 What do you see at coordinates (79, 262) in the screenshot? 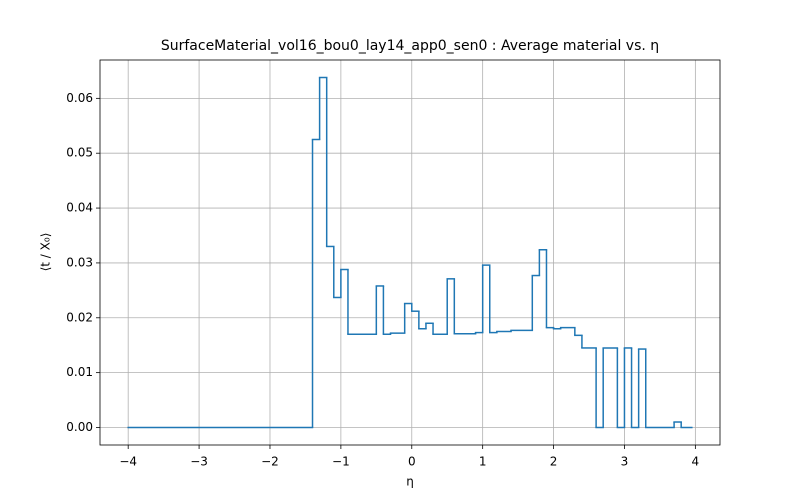
I see `y-tick-label: 0.03` at bounding box center [79, 262].